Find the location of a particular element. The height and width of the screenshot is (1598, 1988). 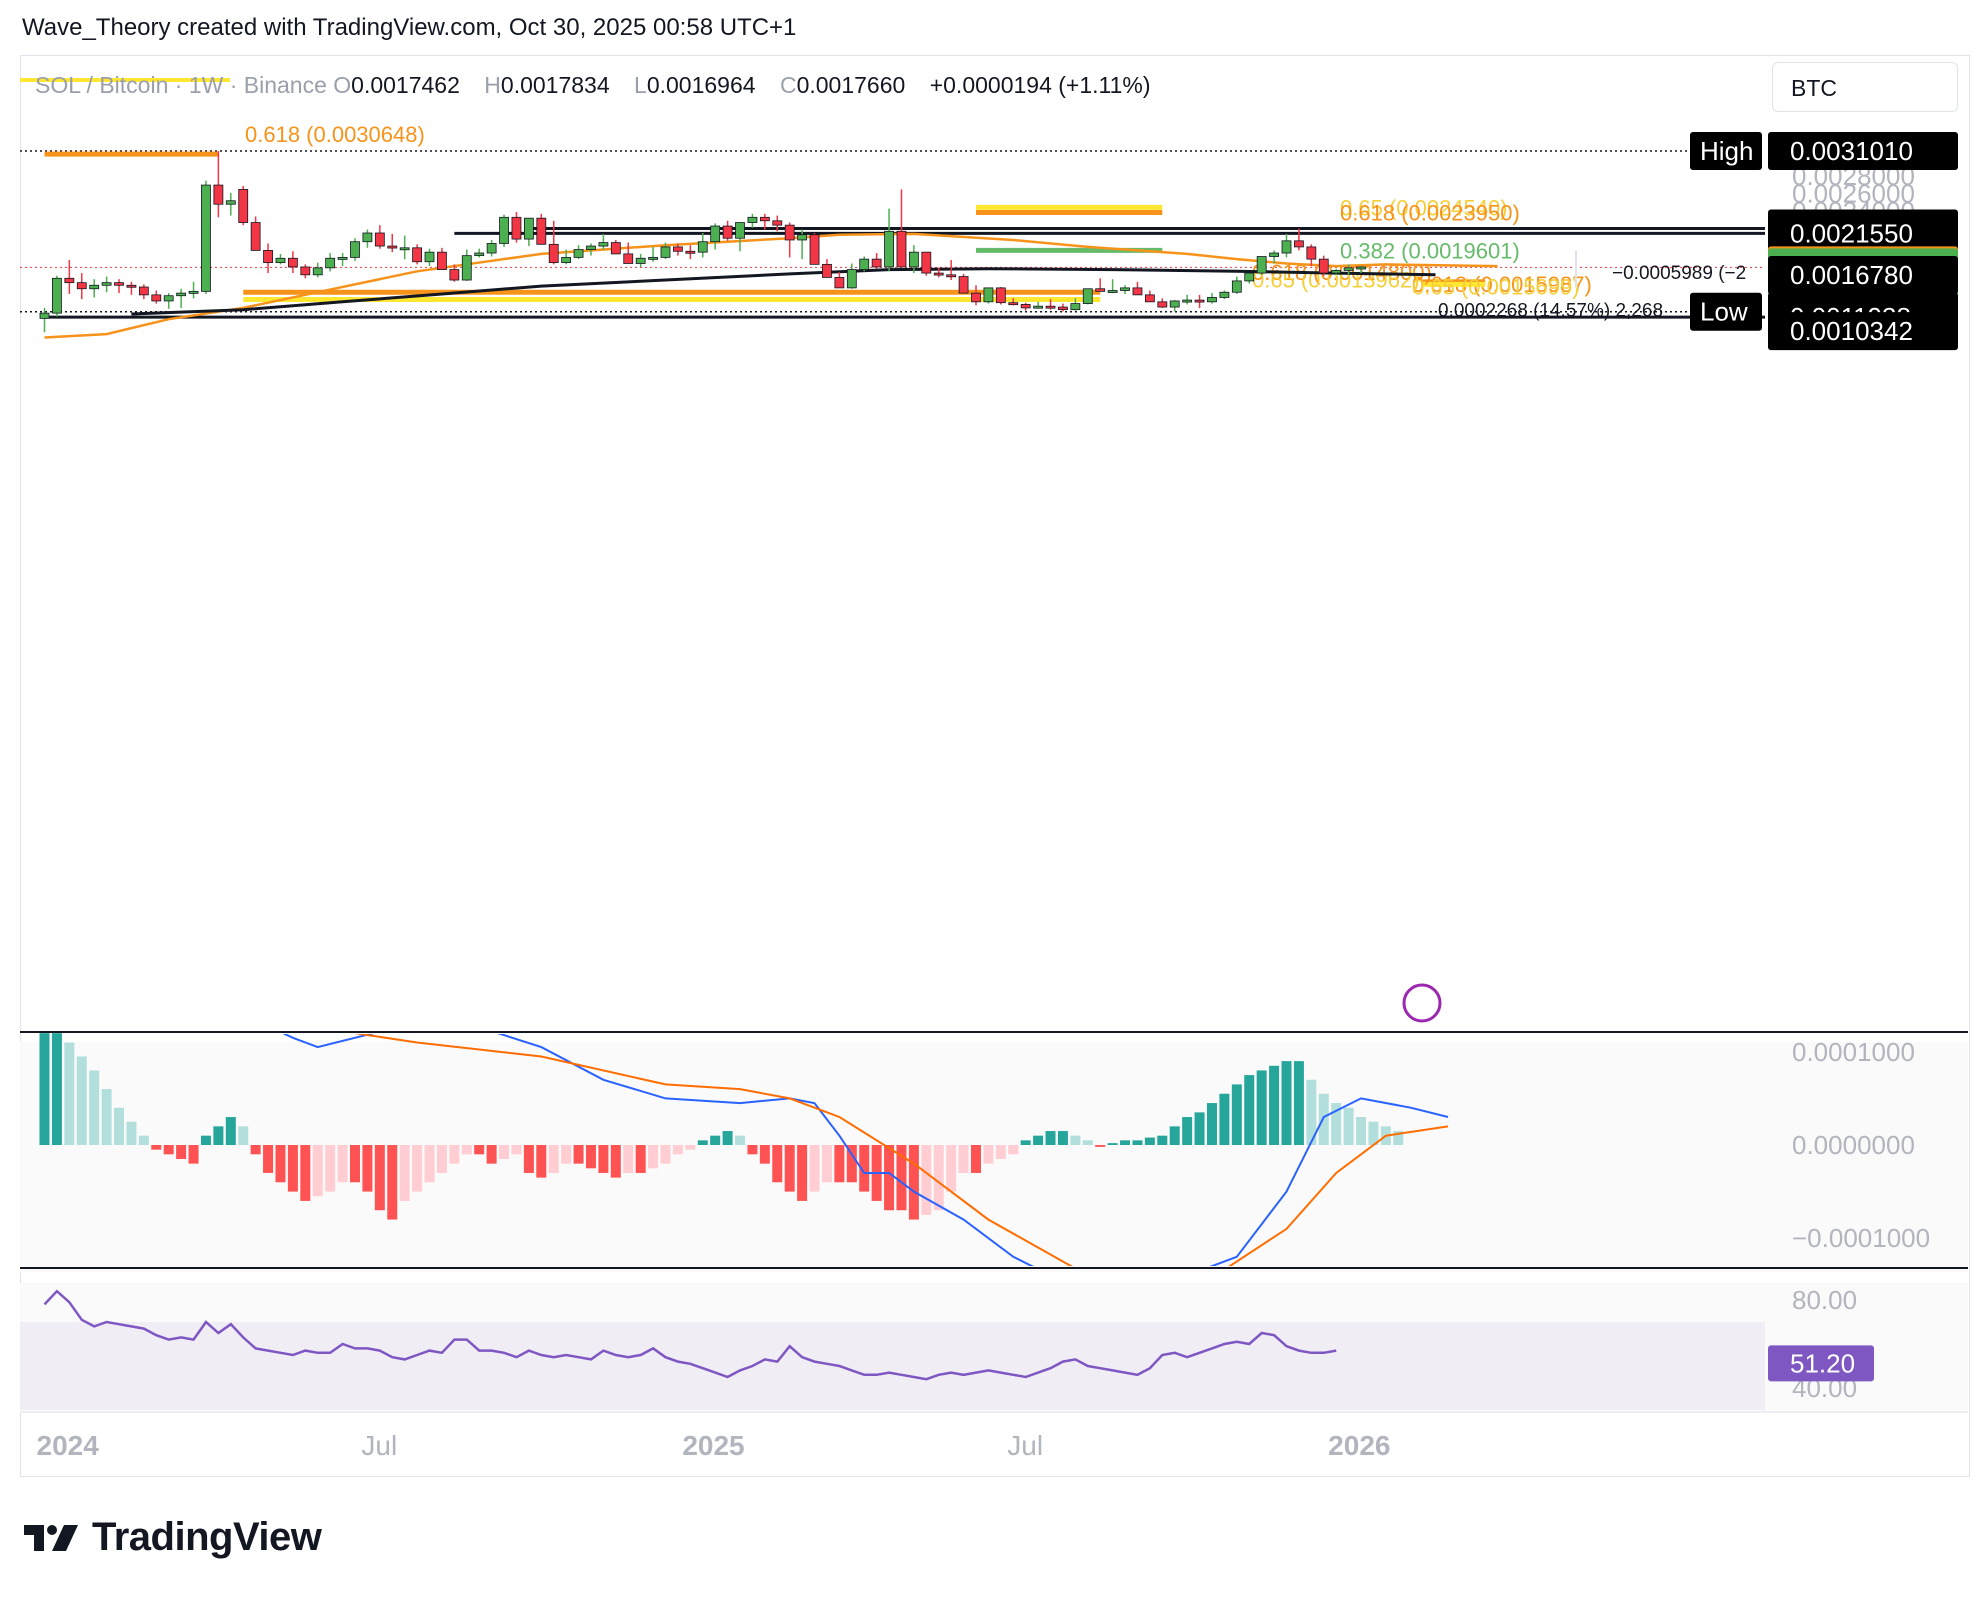

rsi-line is located at coordinates (690, 1335).